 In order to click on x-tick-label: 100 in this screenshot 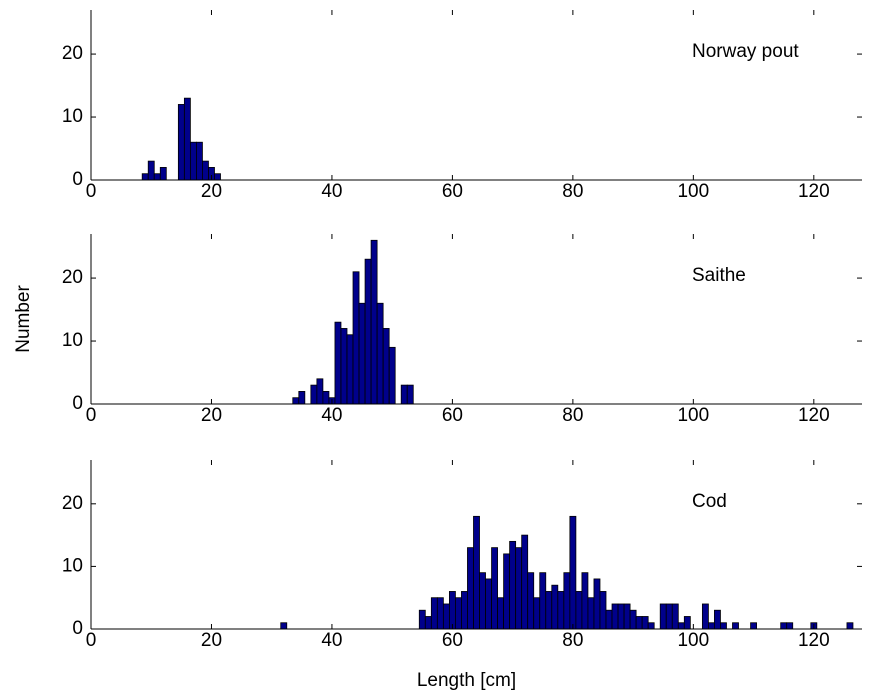, I will do `click(693, 640)`.